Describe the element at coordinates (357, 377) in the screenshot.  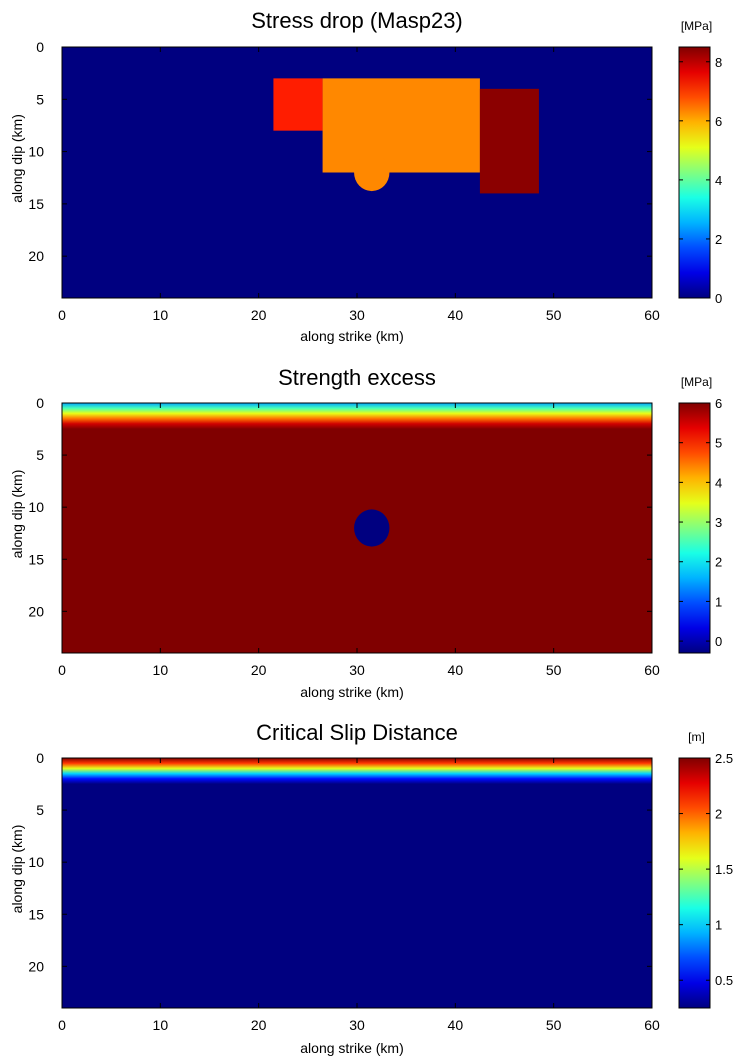
I see `chart-title: Strength excess` at that location.